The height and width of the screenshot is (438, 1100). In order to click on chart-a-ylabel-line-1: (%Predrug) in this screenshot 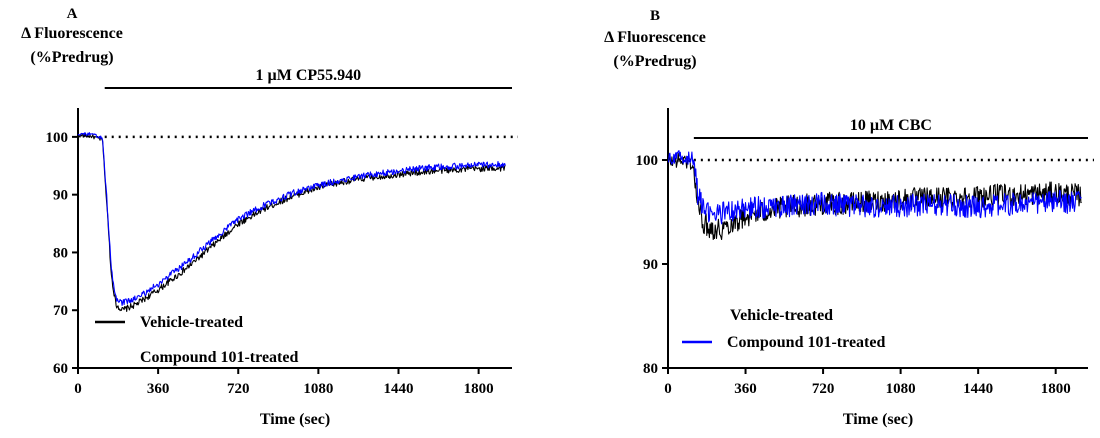, I will do `click(71, 57)`.